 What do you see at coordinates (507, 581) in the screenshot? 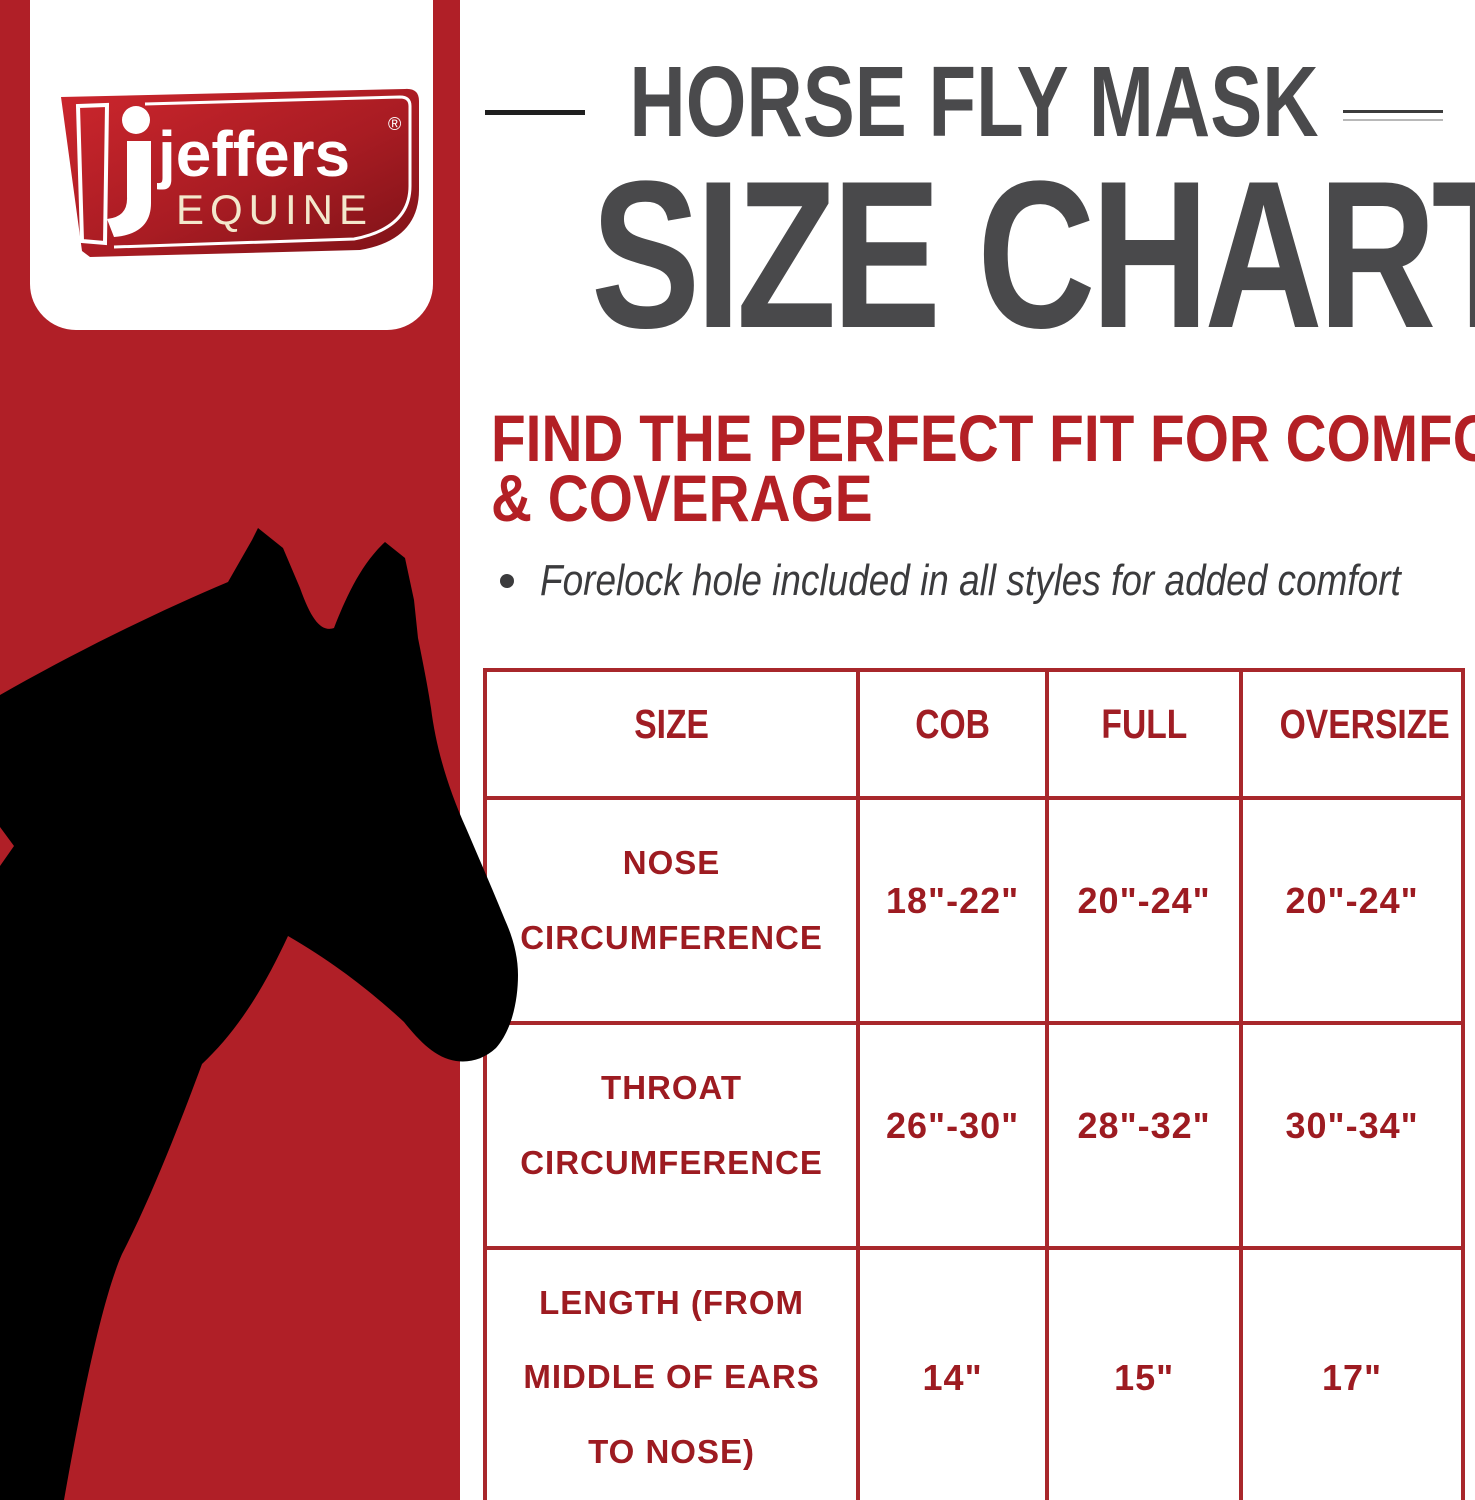
I see `bullet-dot` at bounding box center [507, 581].